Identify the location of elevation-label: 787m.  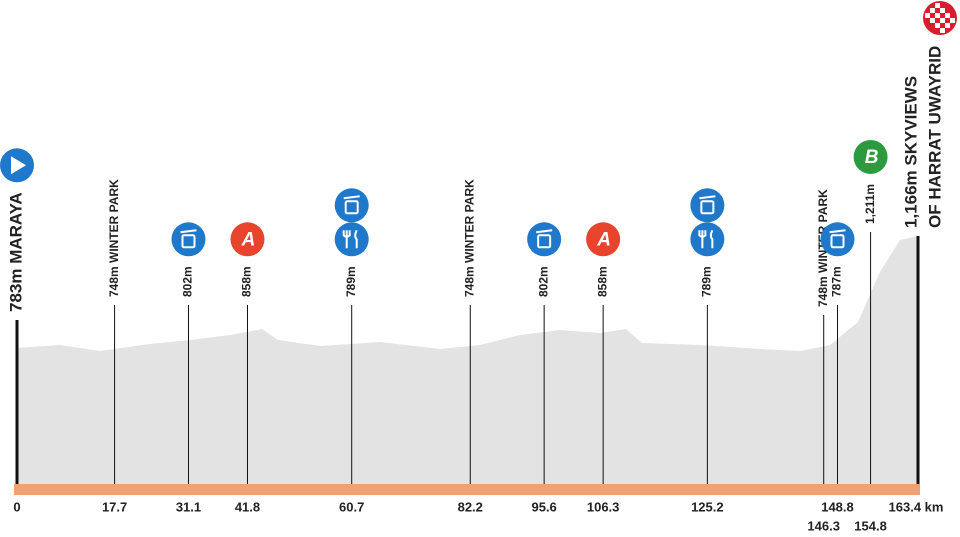
(837, 281).